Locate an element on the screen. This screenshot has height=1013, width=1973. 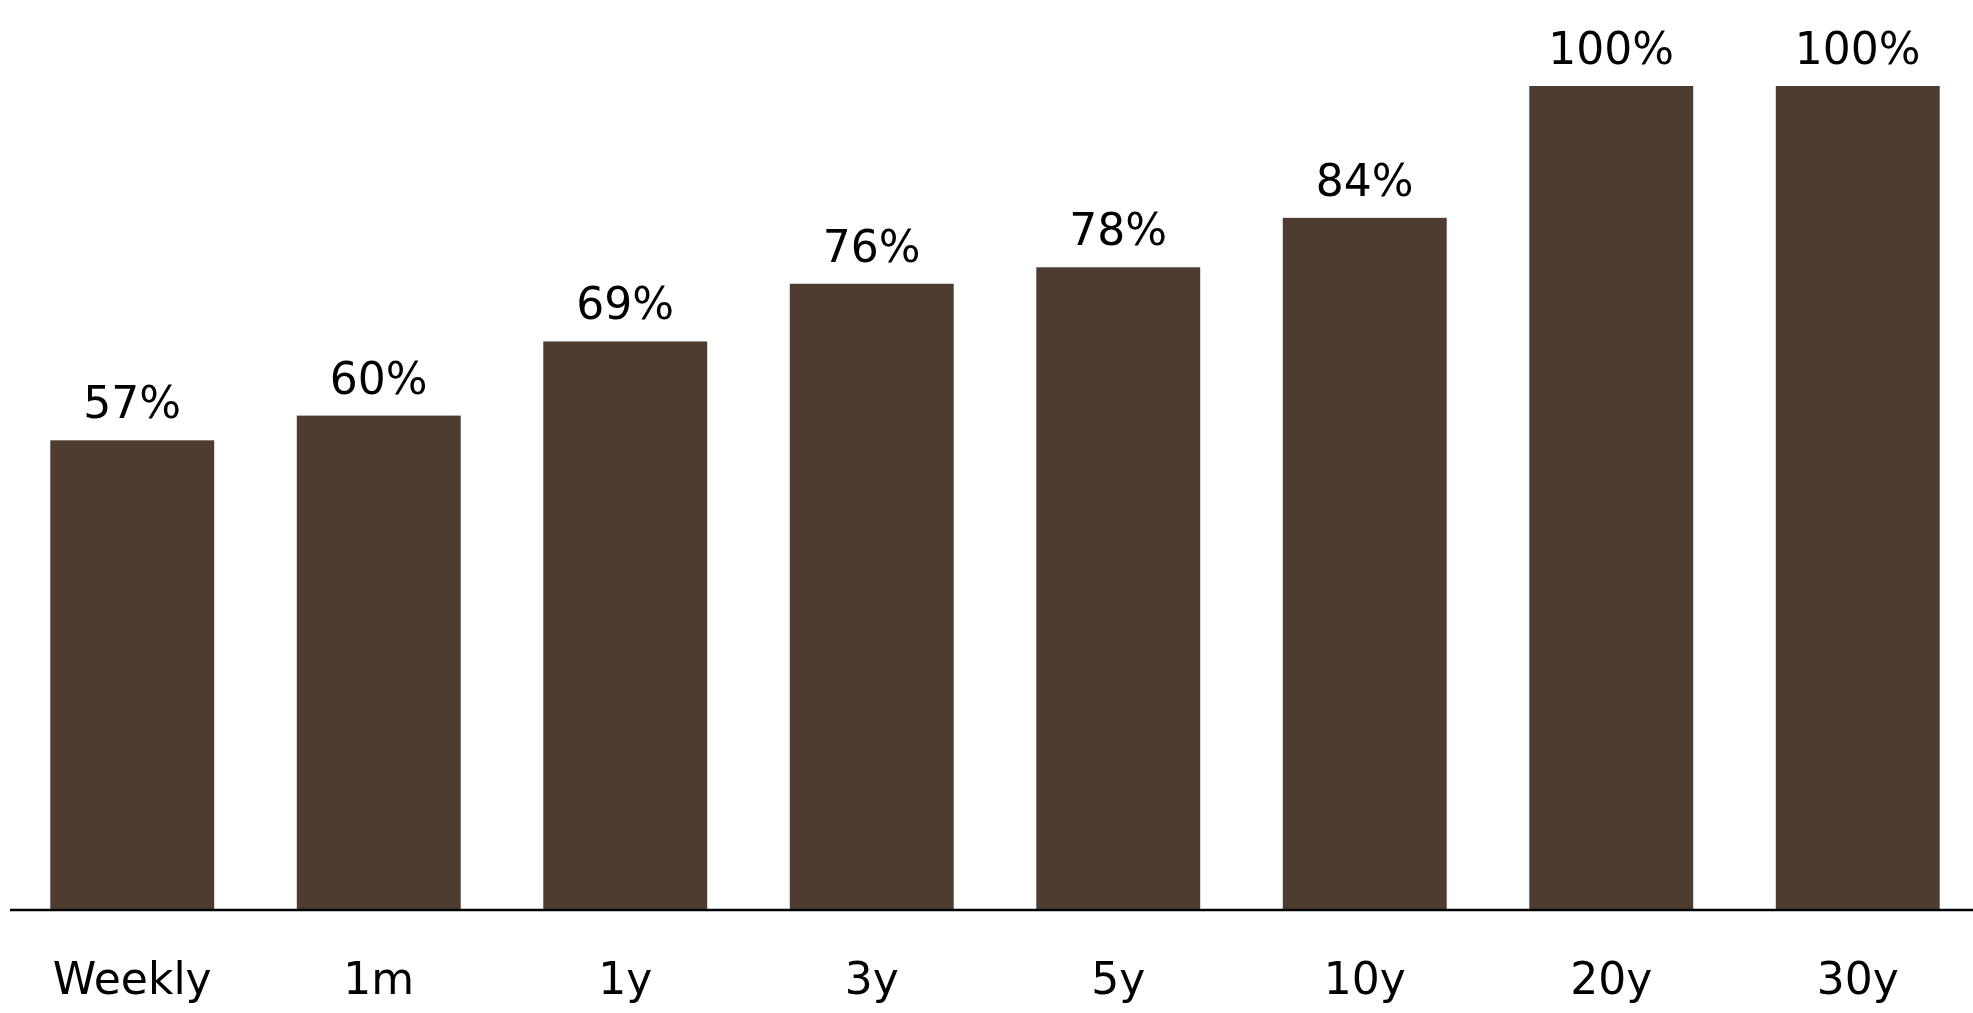
x-tick-label: 5y is located at coordinates (1118, 978).